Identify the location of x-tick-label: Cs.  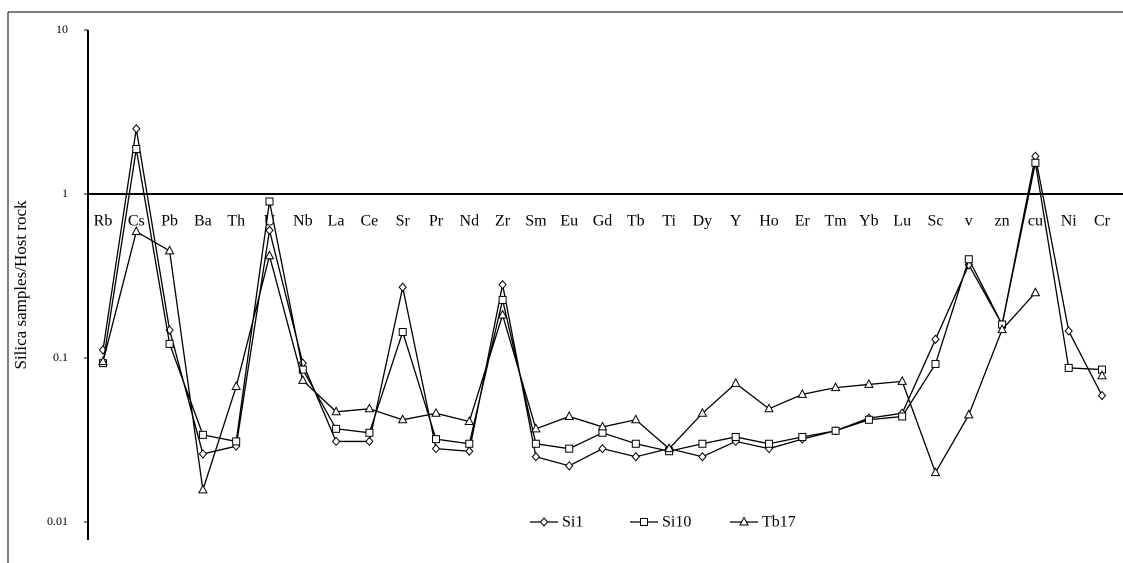
(136, 221).